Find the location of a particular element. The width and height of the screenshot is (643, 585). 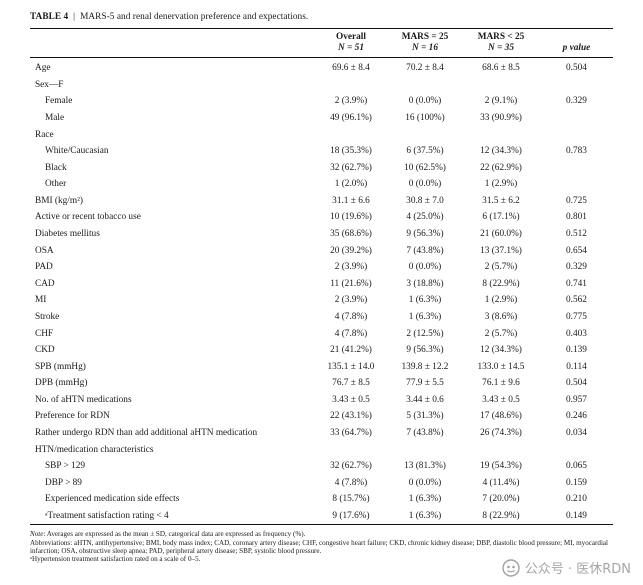

cell-overall: 3.43 ± 0.5 is located at coordinates (351, 399).